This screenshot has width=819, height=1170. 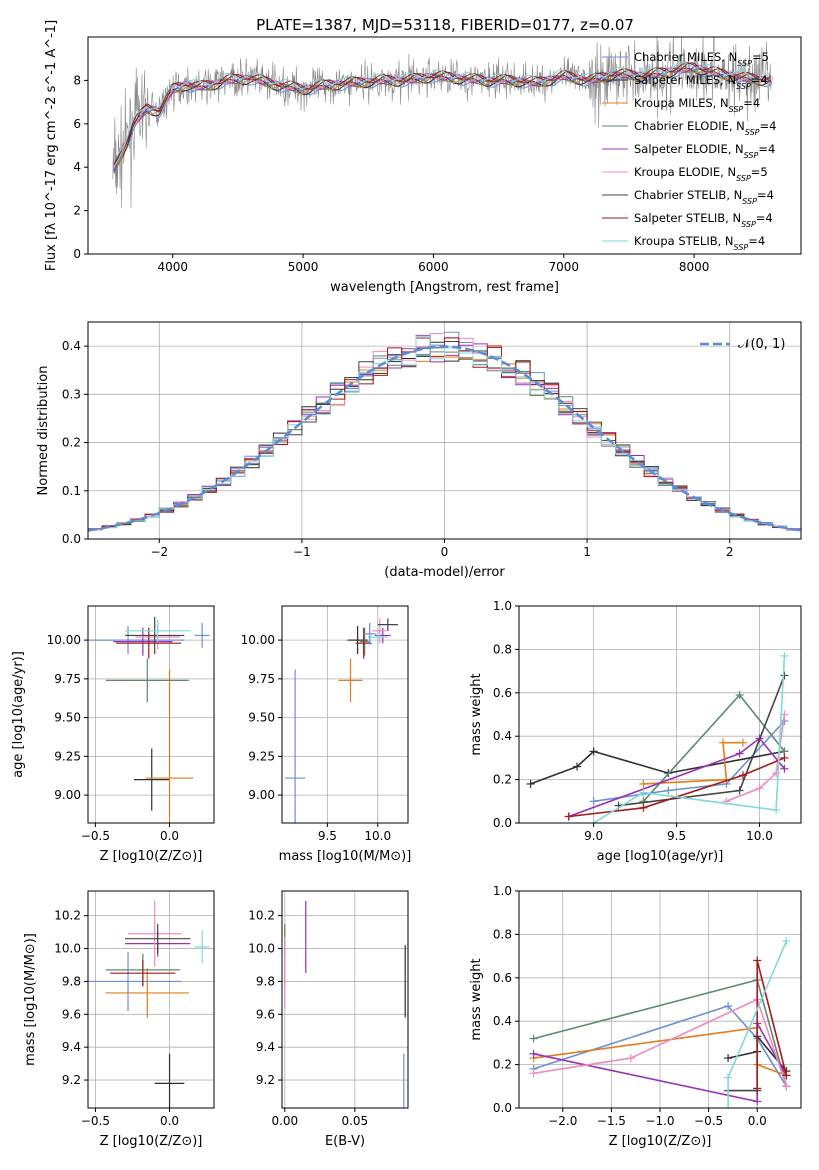 I want to click on y-tick-label: 9.4, so click(x=71, y=1047).